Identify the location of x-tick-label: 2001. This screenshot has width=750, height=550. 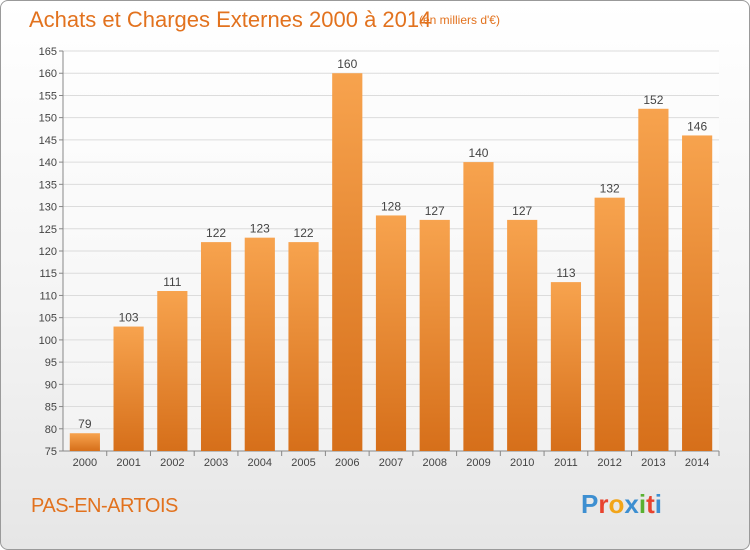
(128, 463).